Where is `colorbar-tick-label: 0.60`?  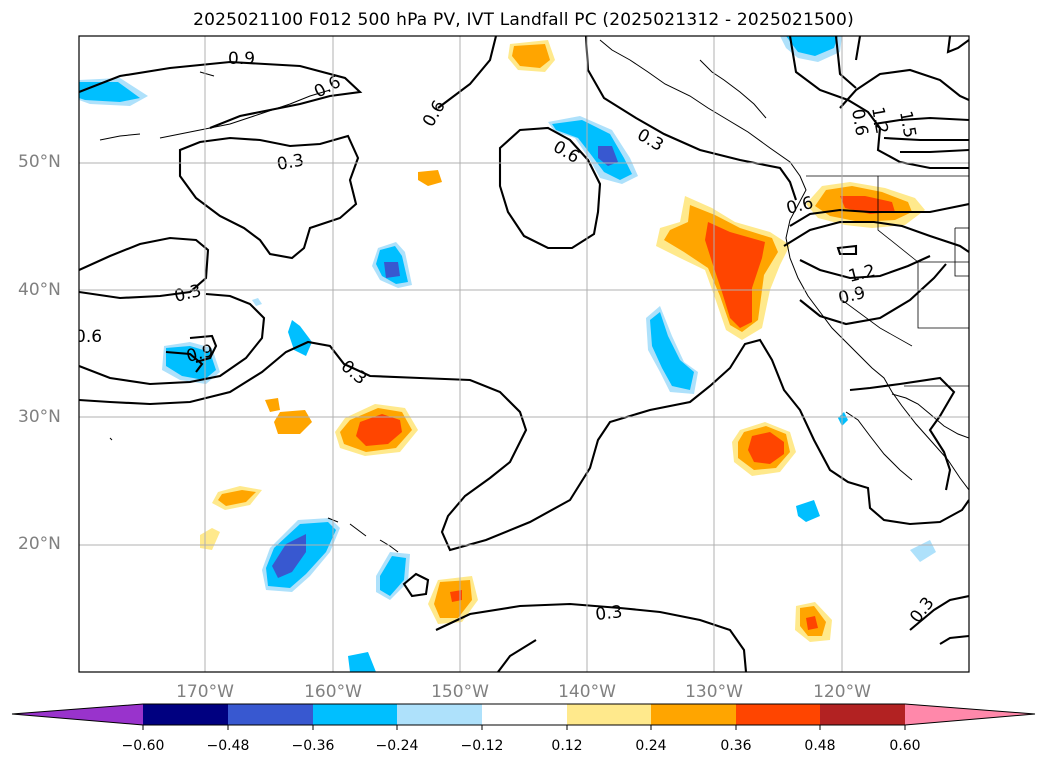 colorbar-tick-label: 0.60 is located at coordinates (905, 746).